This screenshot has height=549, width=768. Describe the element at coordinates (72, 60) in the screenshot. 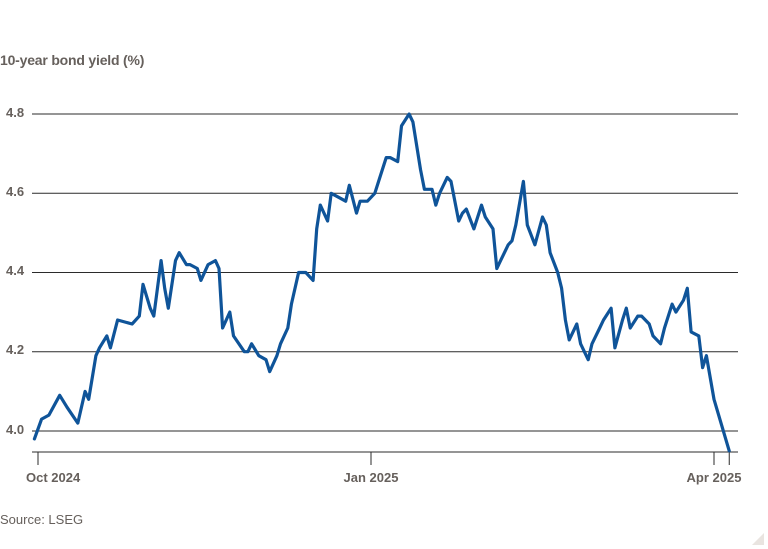

I see `y-axis-label: 10-year bond yield (%)` at that location.